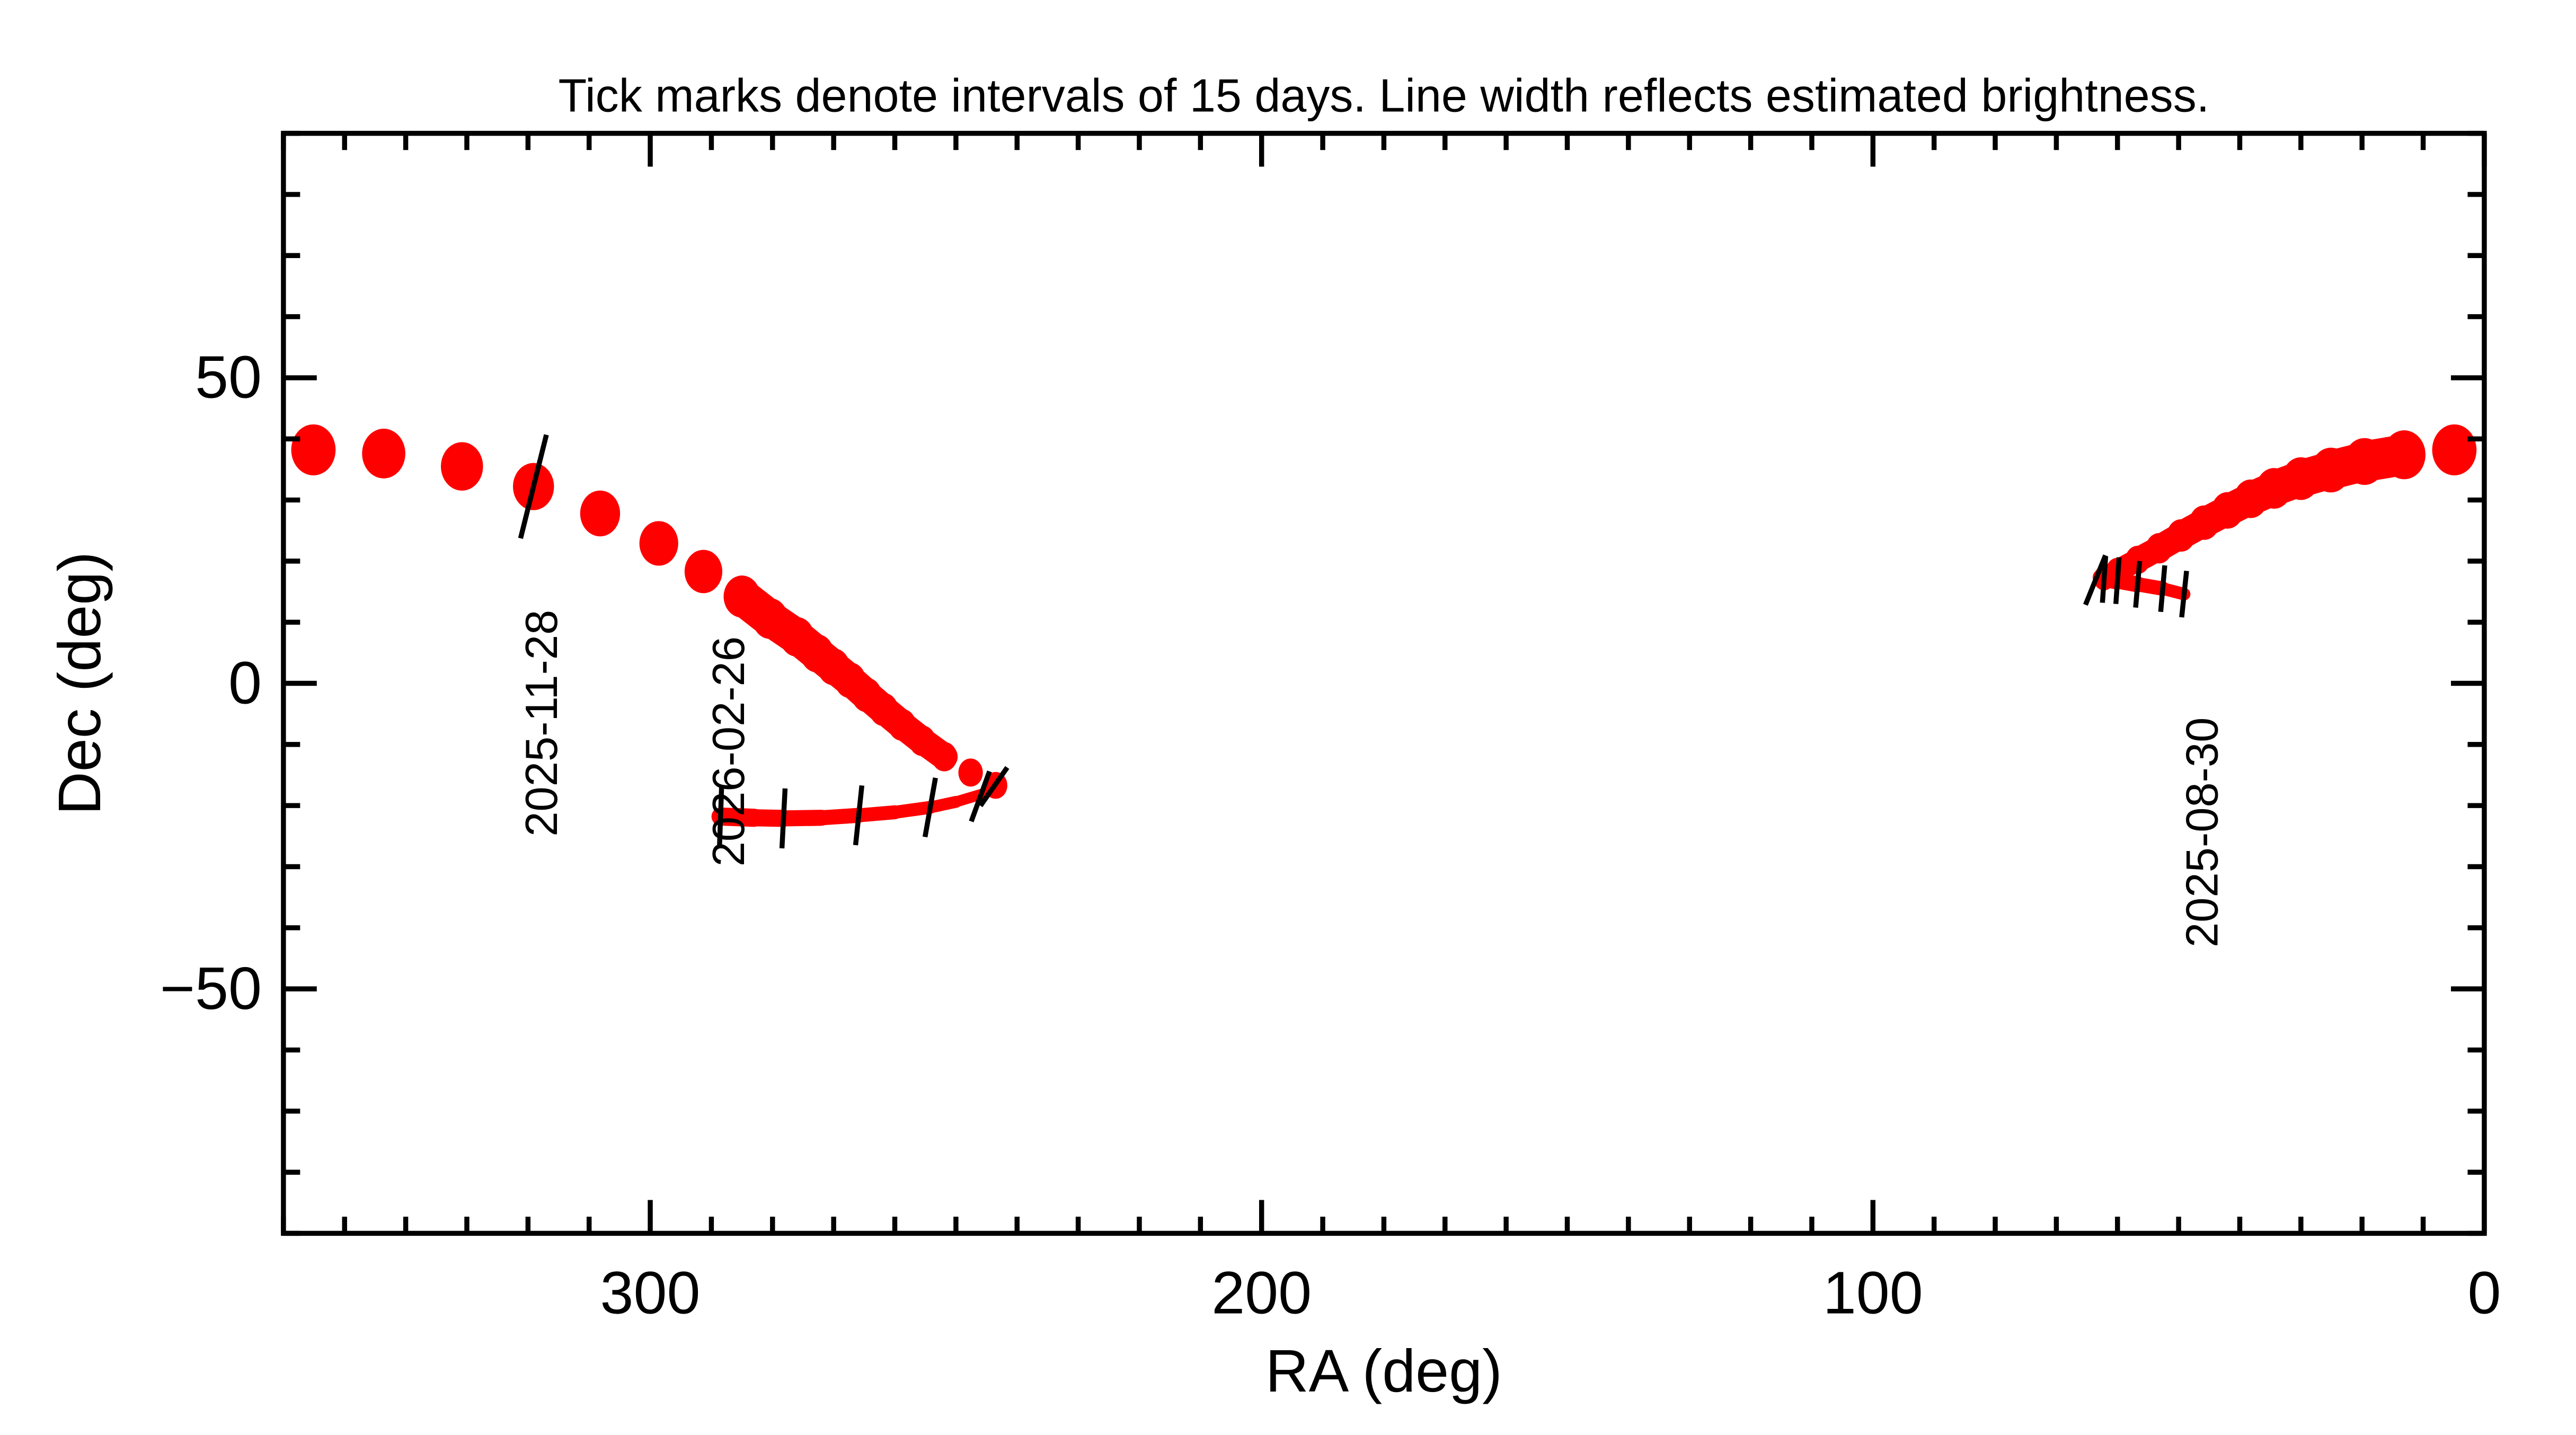 The height and width of the screenshot is (1435, 2576). Describe the element at coordinates (2201, 832) in the screenshot. I see `date-label: 2025-08-30` at that location.